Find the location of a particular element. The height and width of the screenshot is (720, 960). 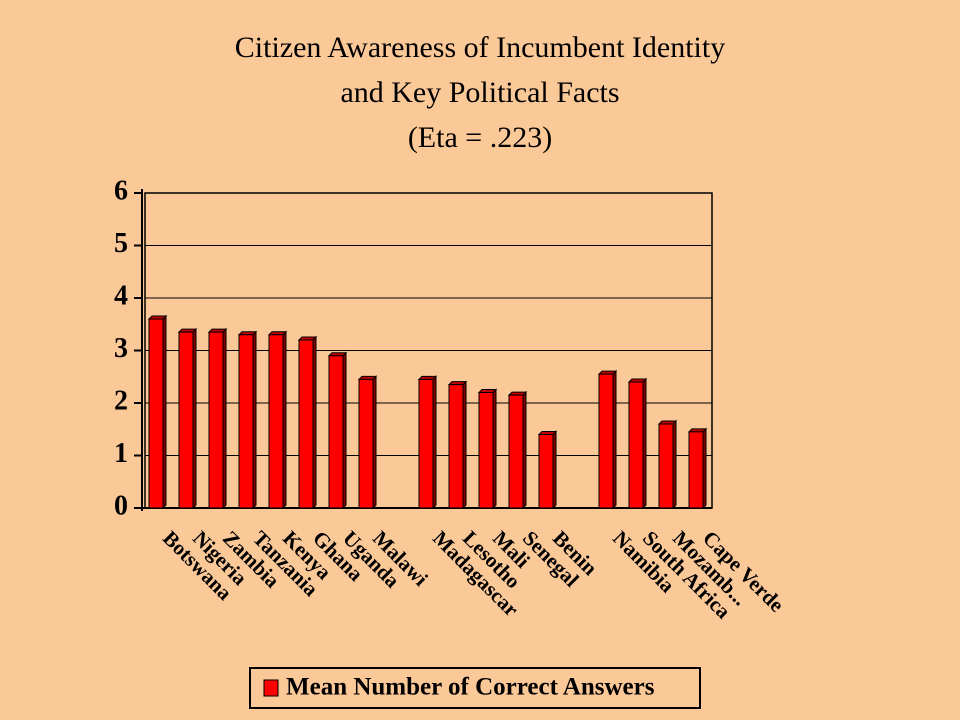

y-tick-label: 1 is located at coordinates (121, 453).